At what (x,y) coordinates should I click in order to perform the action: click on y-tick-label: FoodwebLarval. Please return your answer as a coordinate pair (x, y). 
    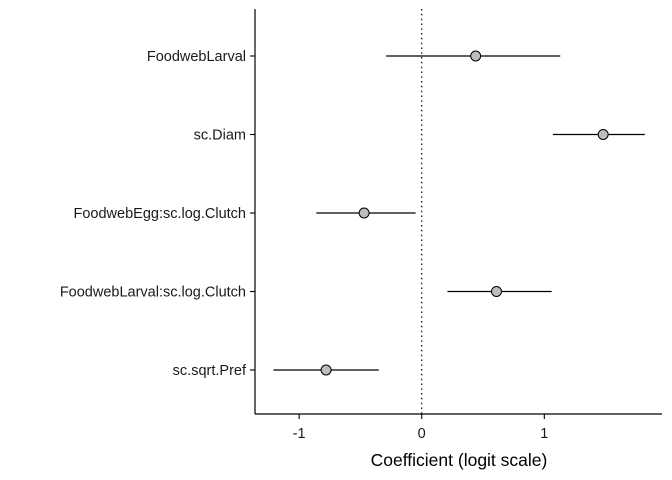
    Looking at the image, I should click on (196, 57).